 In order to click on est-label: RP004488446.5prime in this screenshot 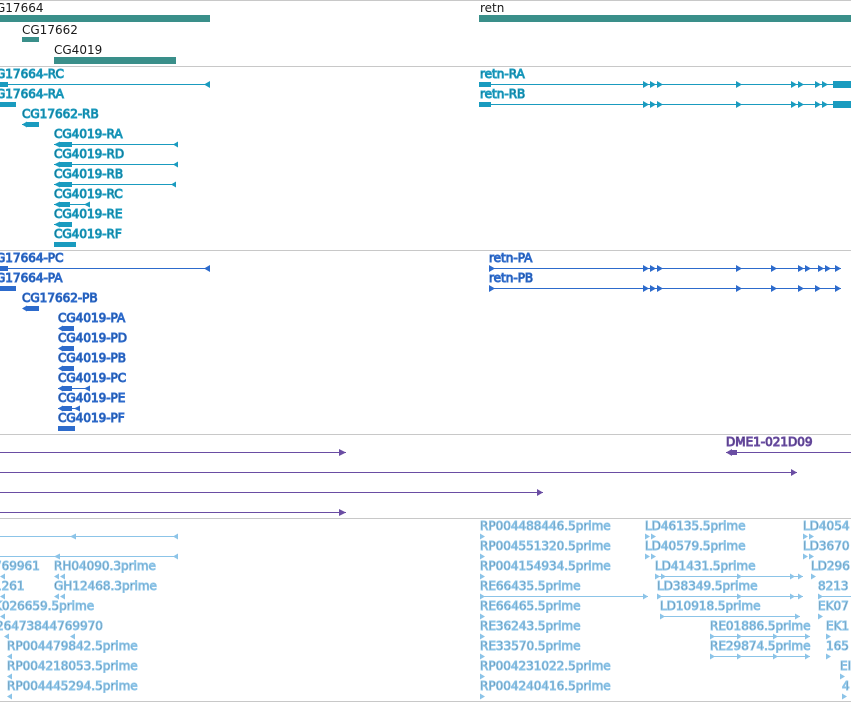, I will do `click(545, 526)`.